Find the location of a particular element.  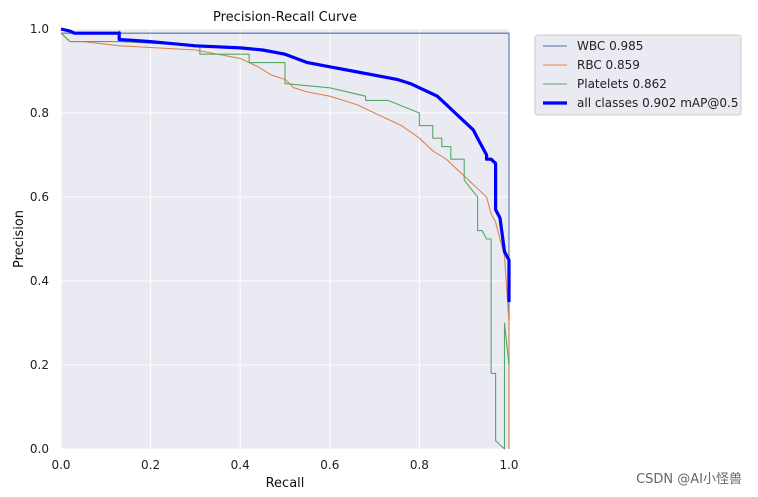

y-tick-label: 0.4 is located at coordinates (39, 281).